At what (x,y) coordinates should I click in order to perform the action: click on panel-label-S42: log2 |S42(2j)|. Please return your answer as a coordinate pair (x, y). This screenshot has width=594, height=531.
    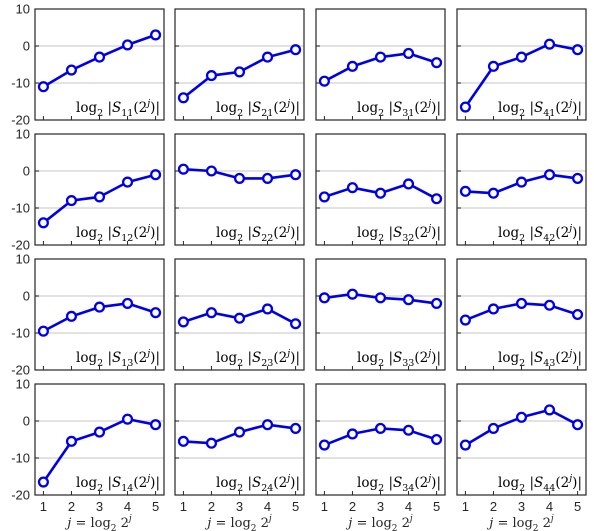
    Looking at the image, I should click on (540, 233).